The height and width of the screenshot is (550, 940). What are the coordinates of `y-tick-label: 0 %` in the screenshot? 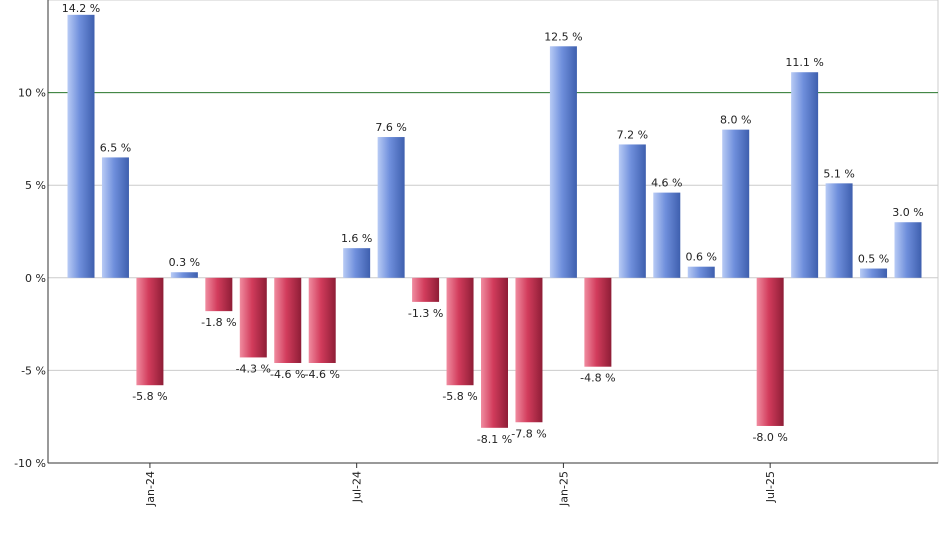 It's located at (35, 278).